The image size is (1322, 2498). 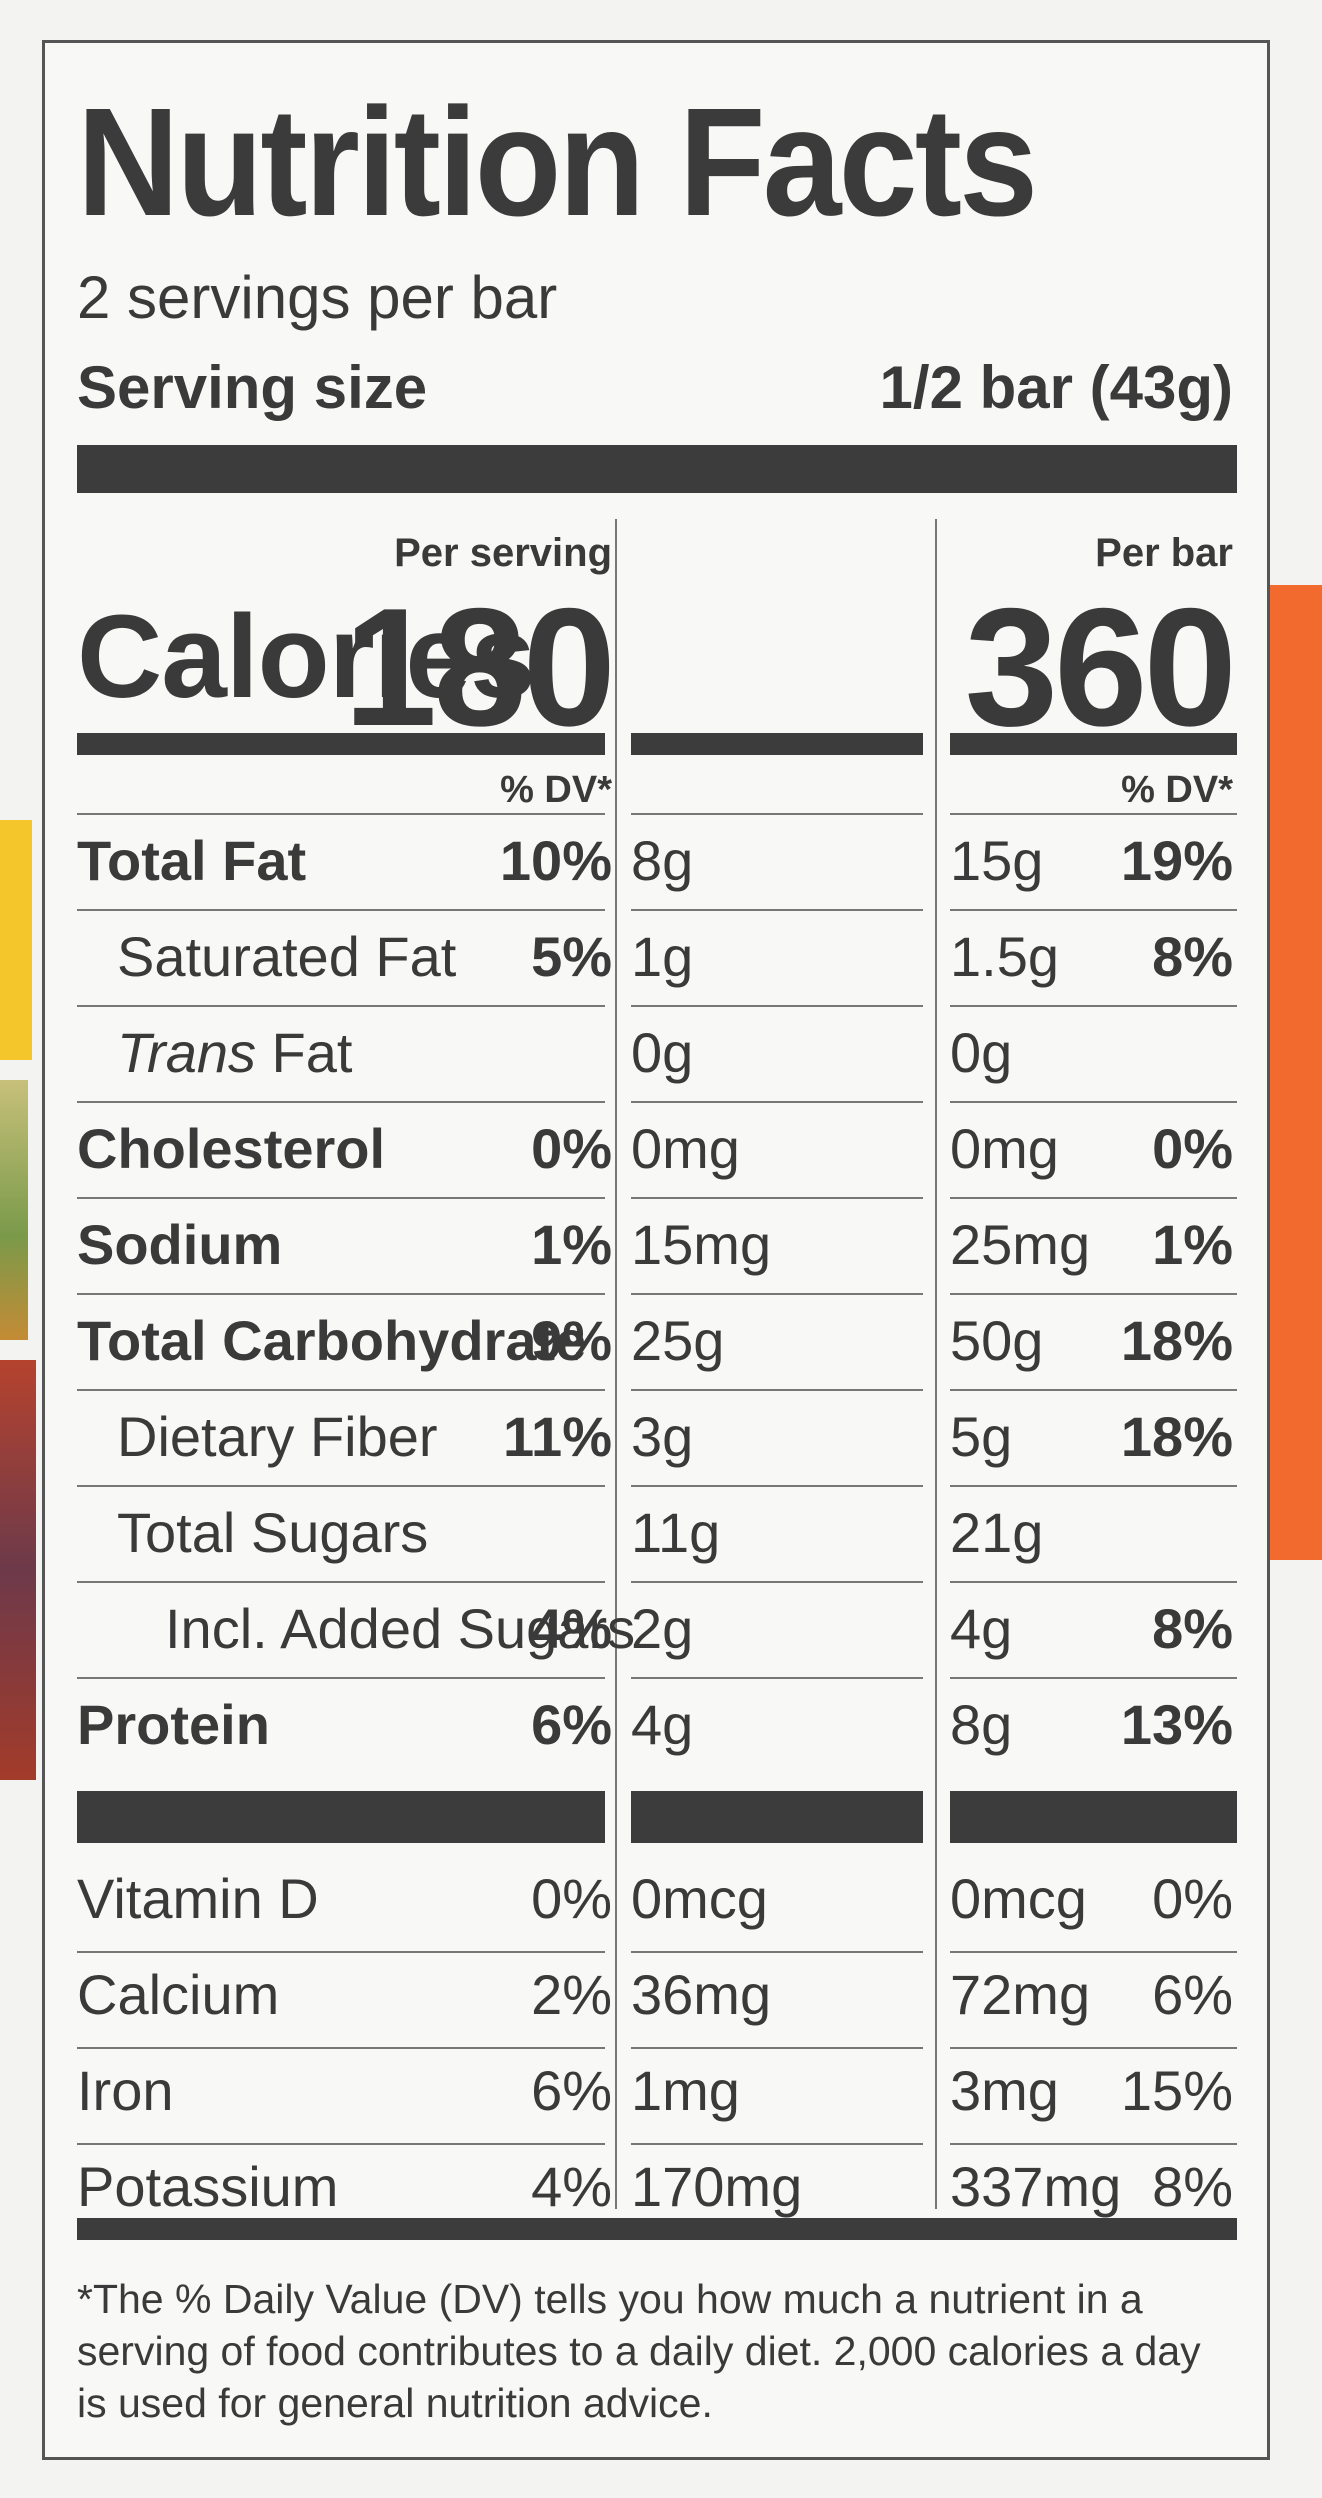 What do you see at coordinates (277, 1436) in the screenshot?
I see `nutrient-label: Dietary Fiber` at bounding box center [277, 1436].